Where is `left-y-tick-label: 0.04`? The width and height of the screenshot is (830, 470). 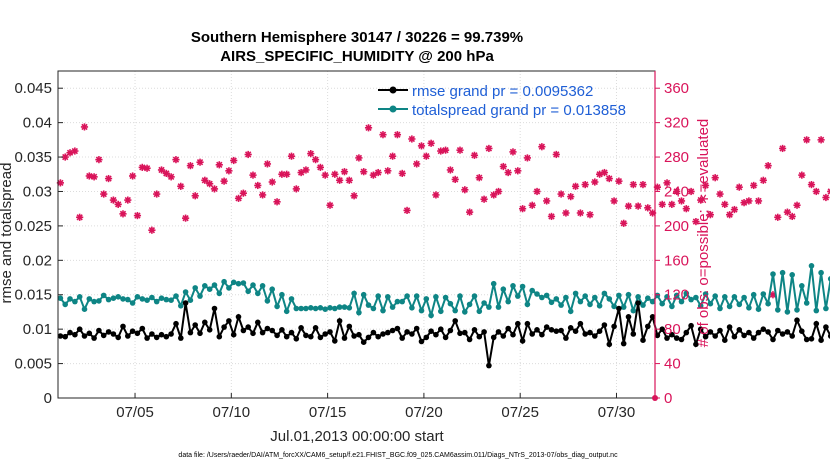
left-y-tick-label: 0.04 is located at coordinates (37, 123).